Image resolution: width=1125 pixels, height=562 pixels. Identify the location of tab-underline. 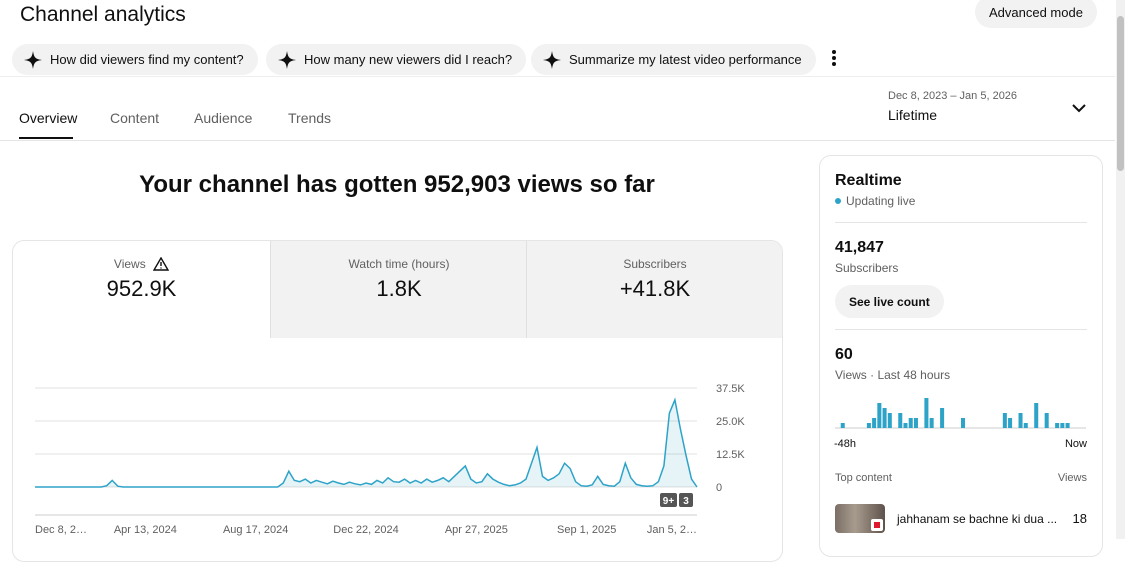
(46, 138).